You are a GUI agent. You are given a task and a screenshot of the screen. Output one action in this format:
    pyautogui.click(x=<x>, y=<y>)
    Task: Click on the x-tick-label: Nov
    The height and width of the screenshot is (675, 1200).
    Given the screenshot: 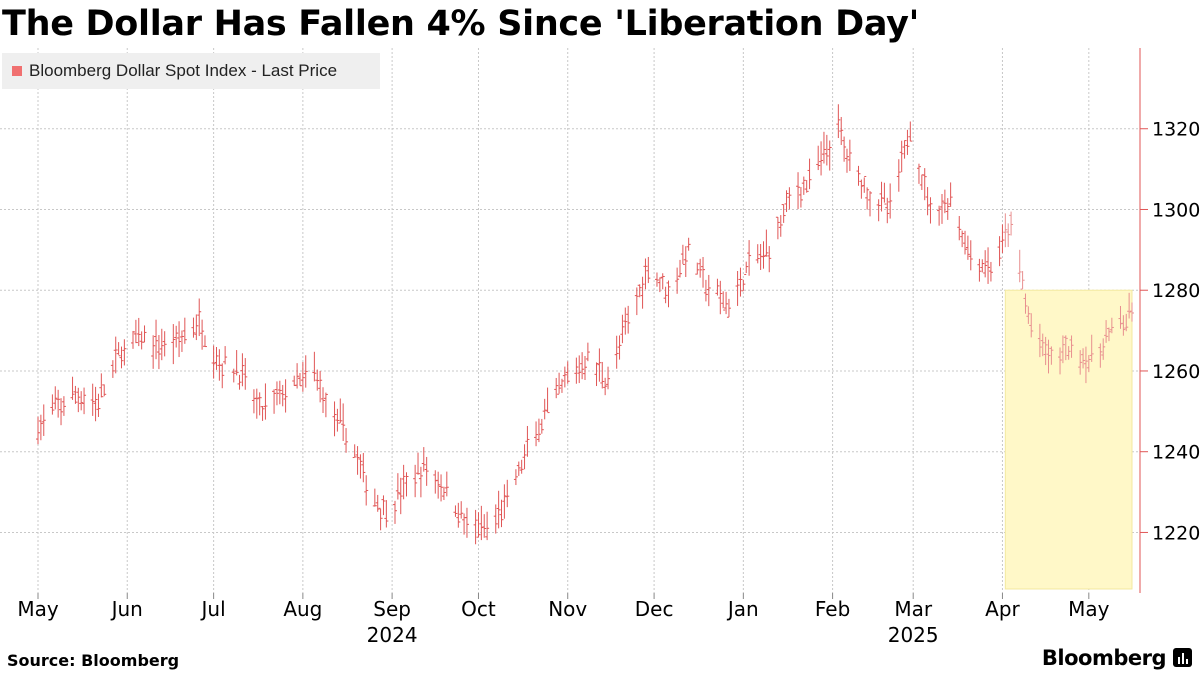 What is the action you would take?
    pyautogui.click(x=567, y=609)
    